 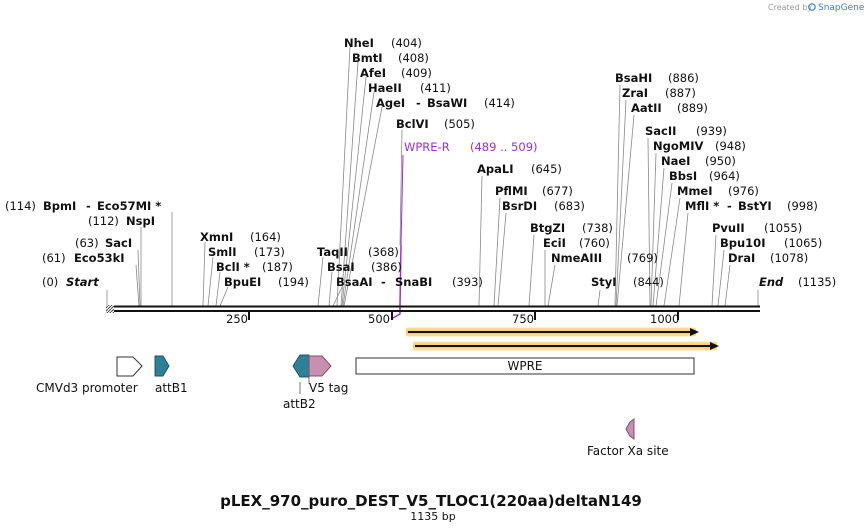 What do you see at coordinates (171, 388) in the screenshot?
I see `svg-text: attB1` at bounding box center [171, 388].